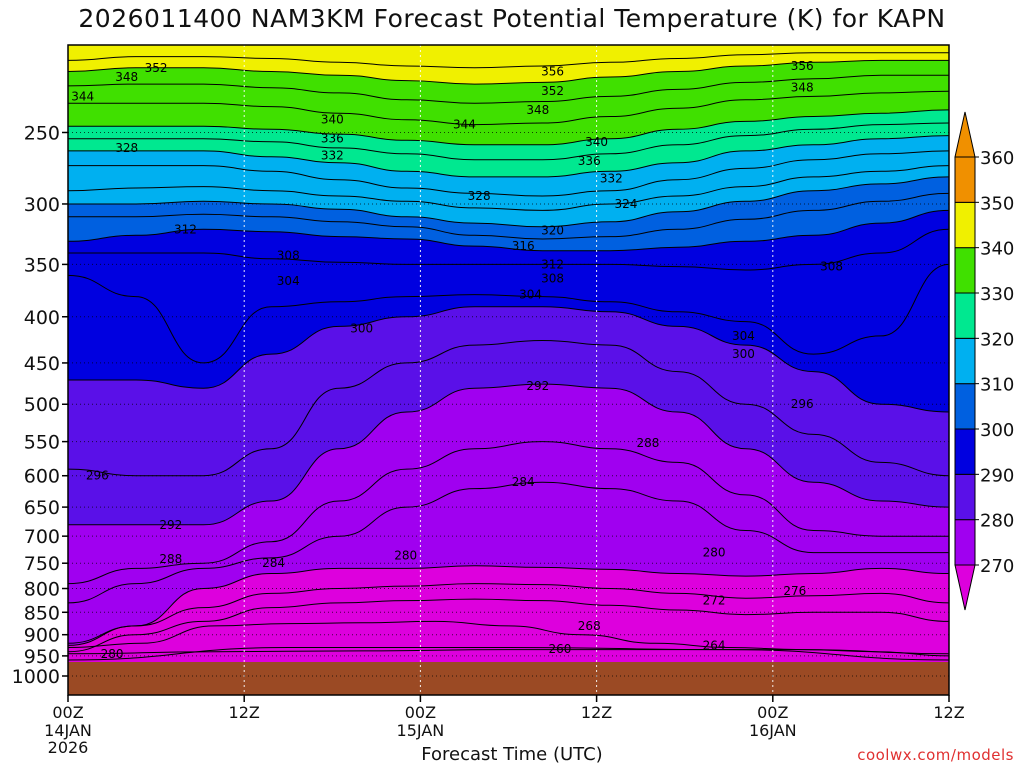  Describe the element at coordinates (42, 318) in the screenshot. I see `y-tick-label: 400` at that location.